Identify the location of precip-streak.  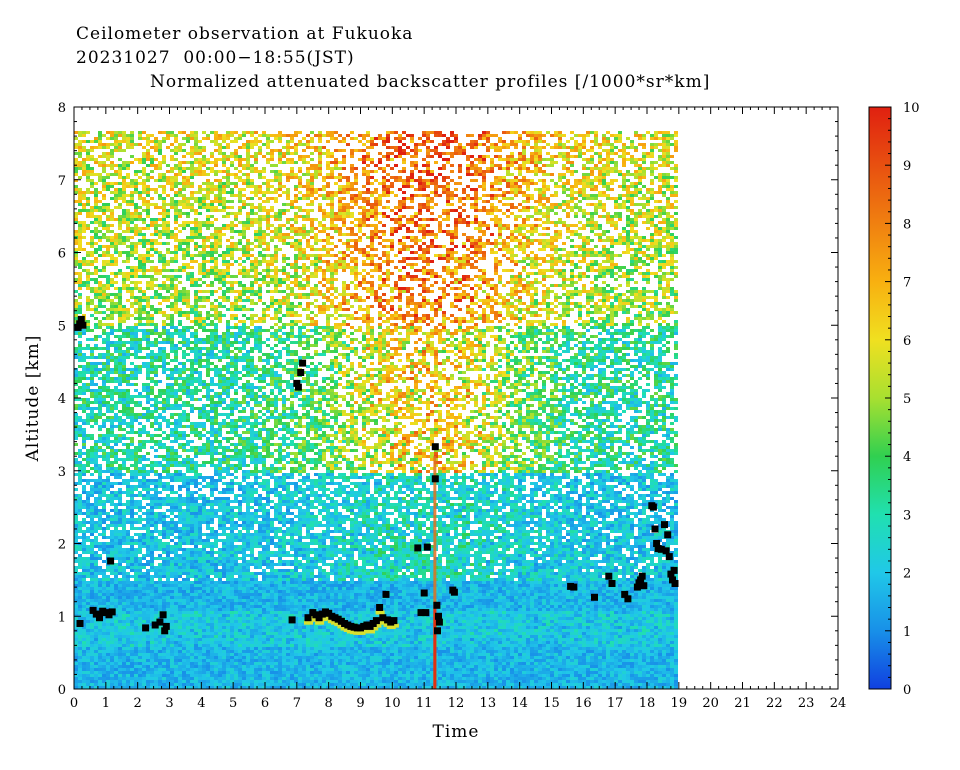
(435, 572).